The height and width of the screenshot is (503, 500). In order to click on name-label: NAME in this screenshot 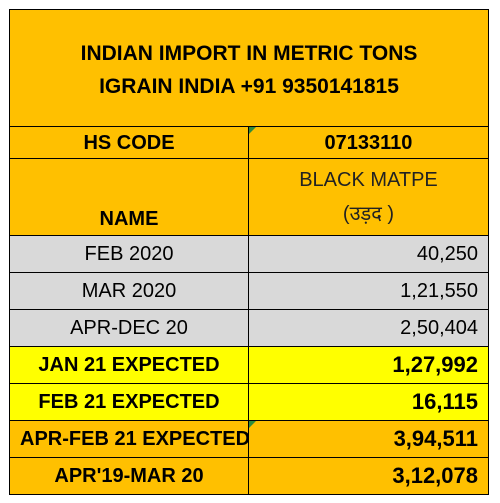, I will do `click(129, 197)`.